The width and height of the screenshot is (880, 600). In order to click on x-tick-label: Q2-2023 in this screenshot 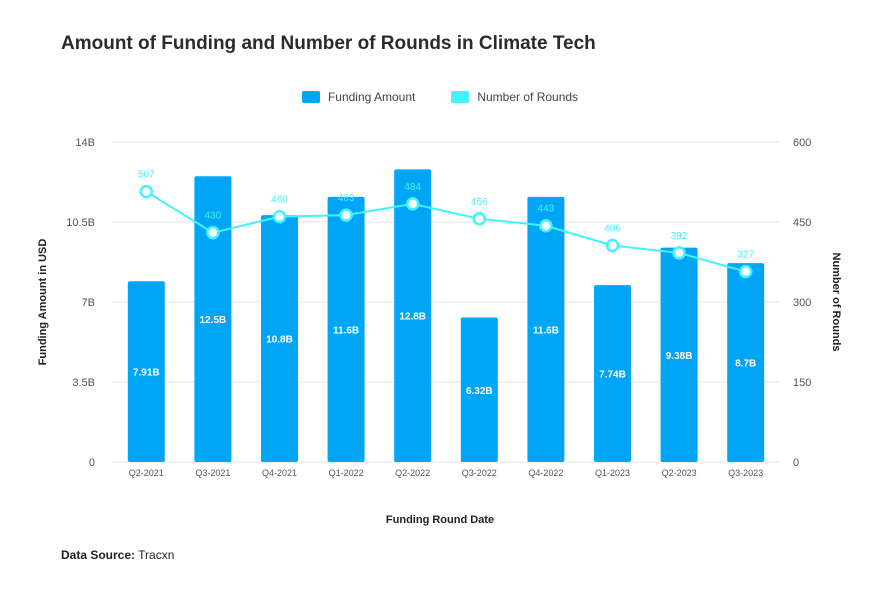, I will do `click(679, 473)`.